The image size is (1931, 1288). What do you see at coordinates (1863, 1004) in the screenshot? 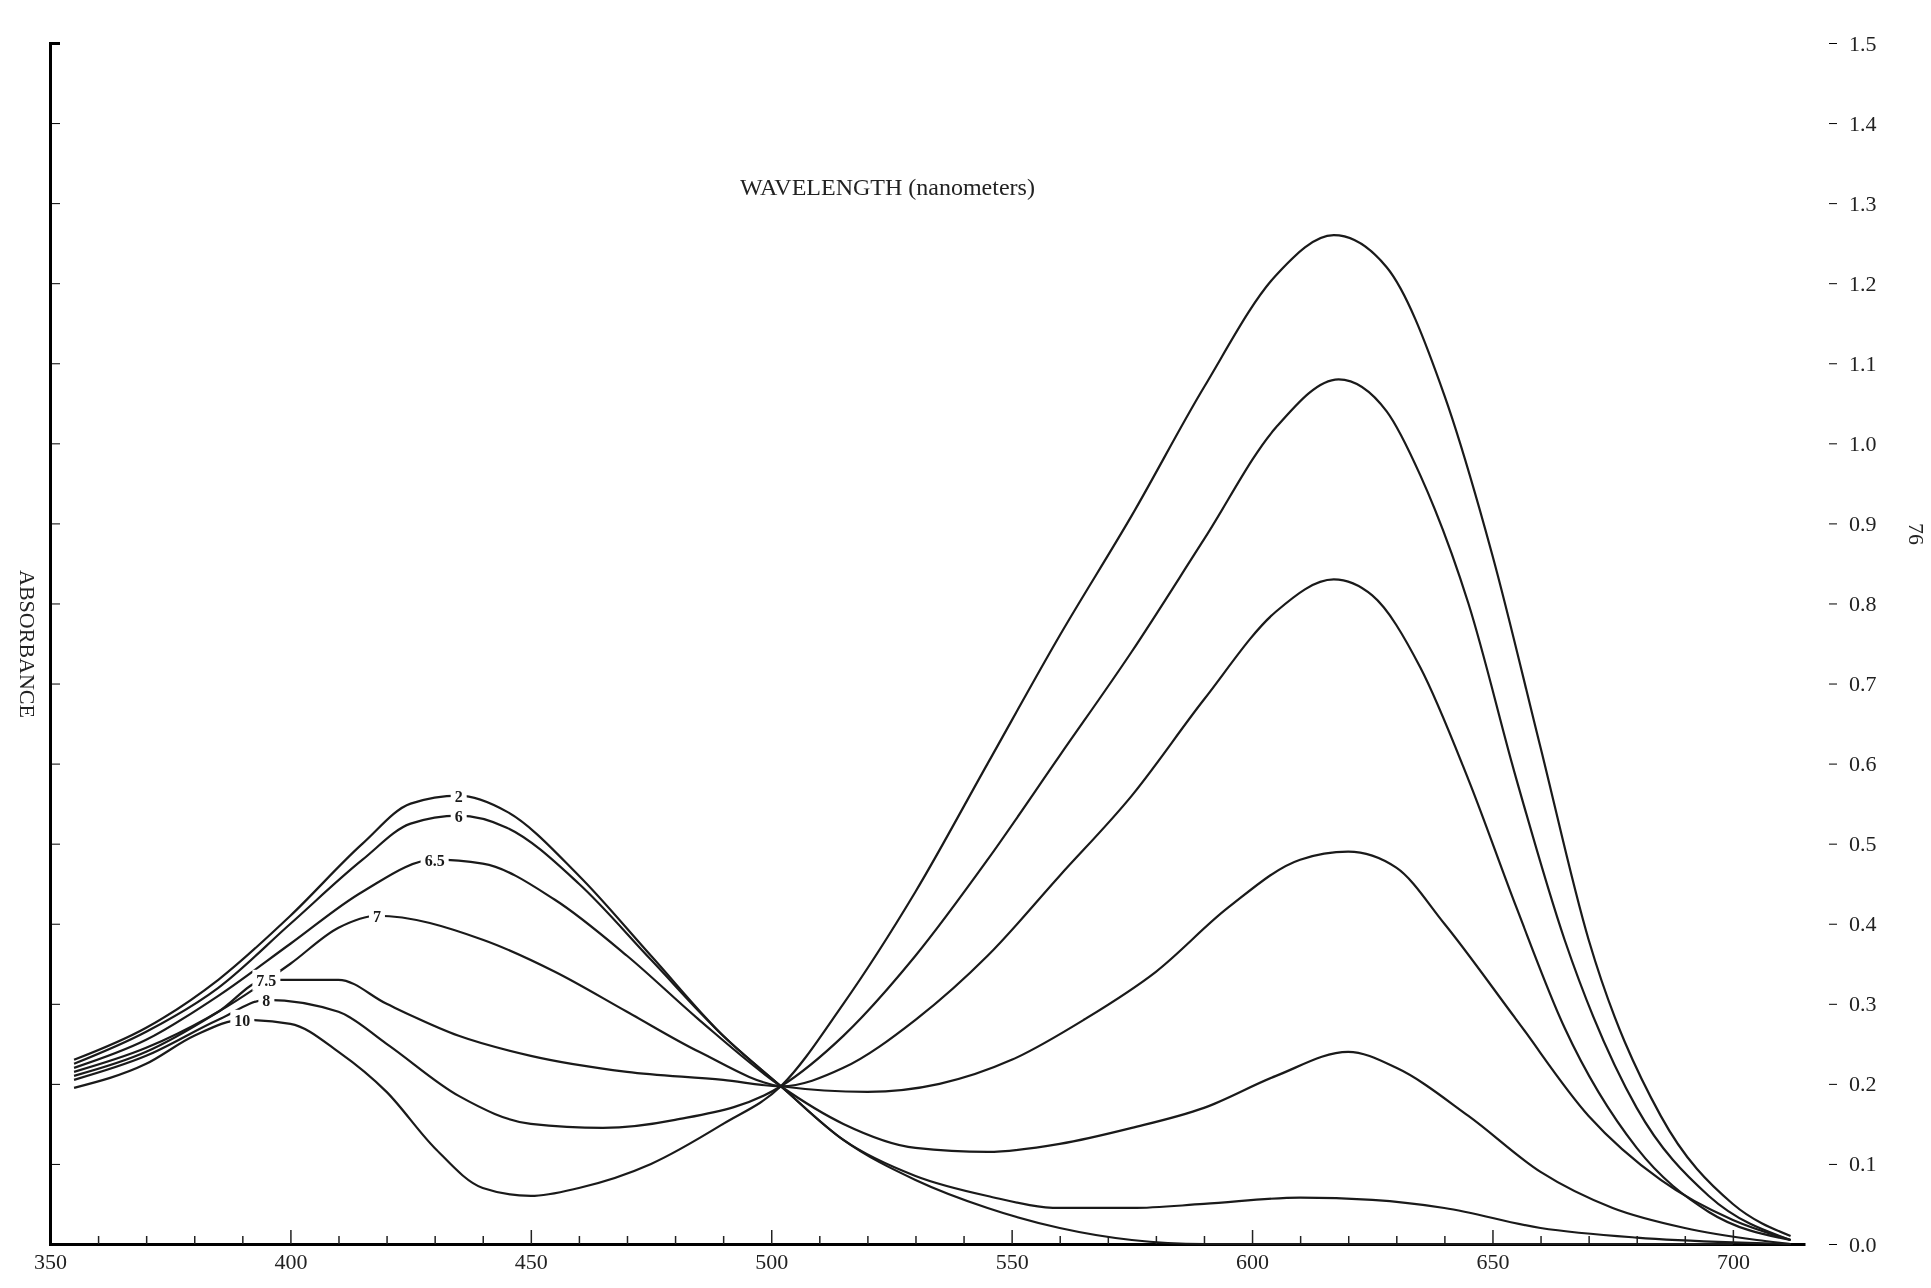
I see `y-tick-label: 0.3` at bounding box center [1863, 1004].